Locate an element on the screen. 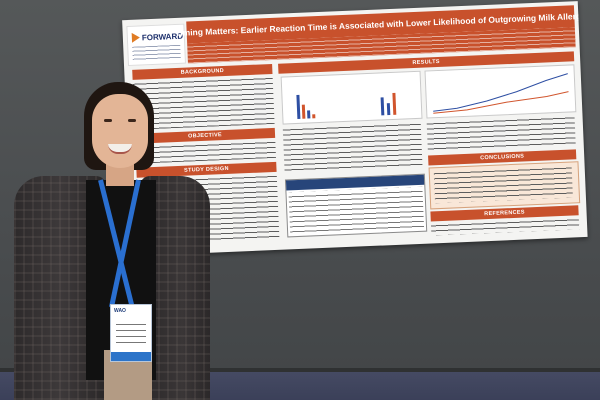  badge-name-lines is located at coordinates (131, 331).